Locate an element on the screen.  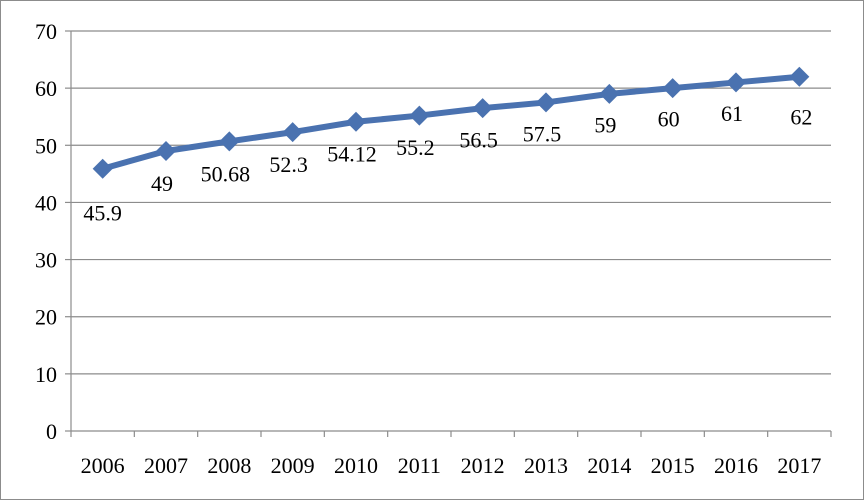
x-tick-label: 2014 is located at coordinates (609, 465).